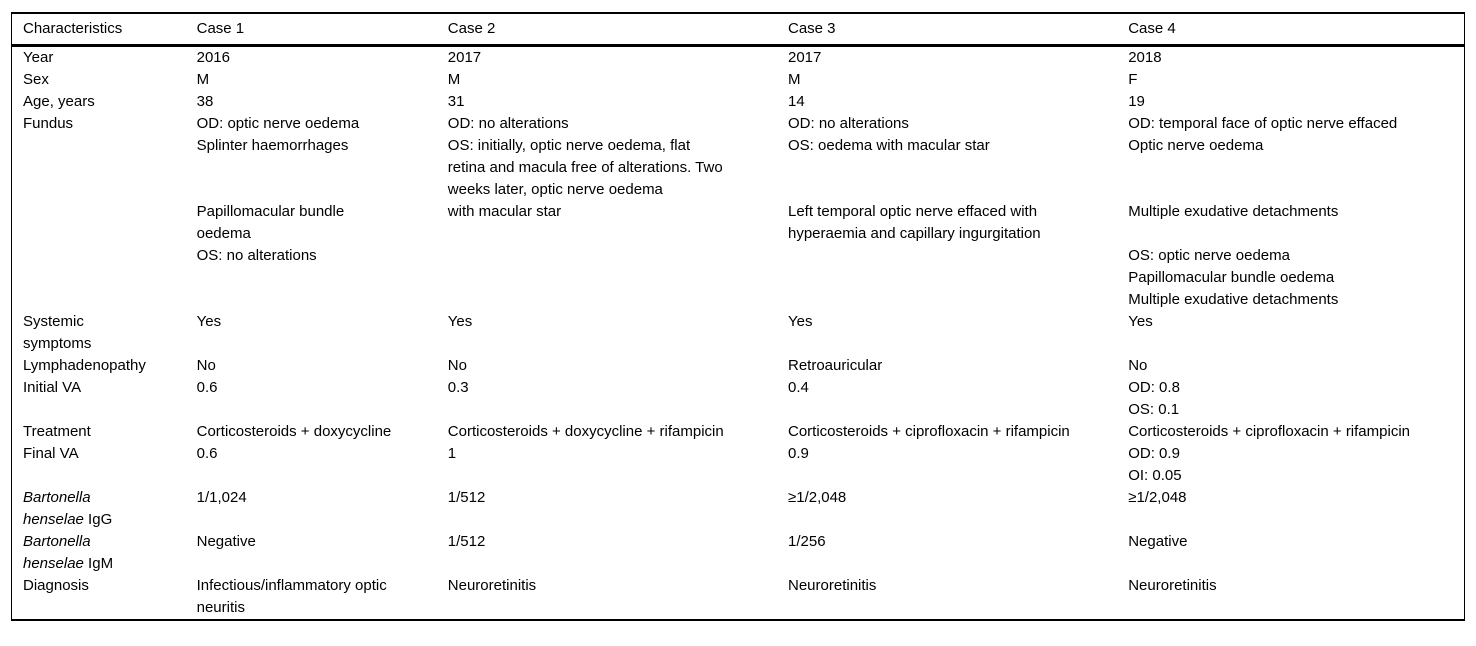  I want to click on header-row: Characteristics Case 1 Case 2 Case 3 Case 4, so click(738, 30).